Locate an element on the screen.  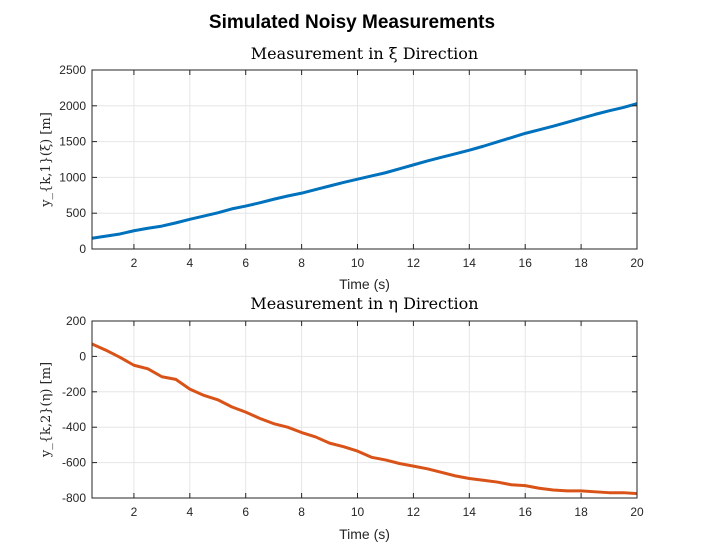
axes-title: Measurement in ξ Direction is located at coordinates (364, 53).